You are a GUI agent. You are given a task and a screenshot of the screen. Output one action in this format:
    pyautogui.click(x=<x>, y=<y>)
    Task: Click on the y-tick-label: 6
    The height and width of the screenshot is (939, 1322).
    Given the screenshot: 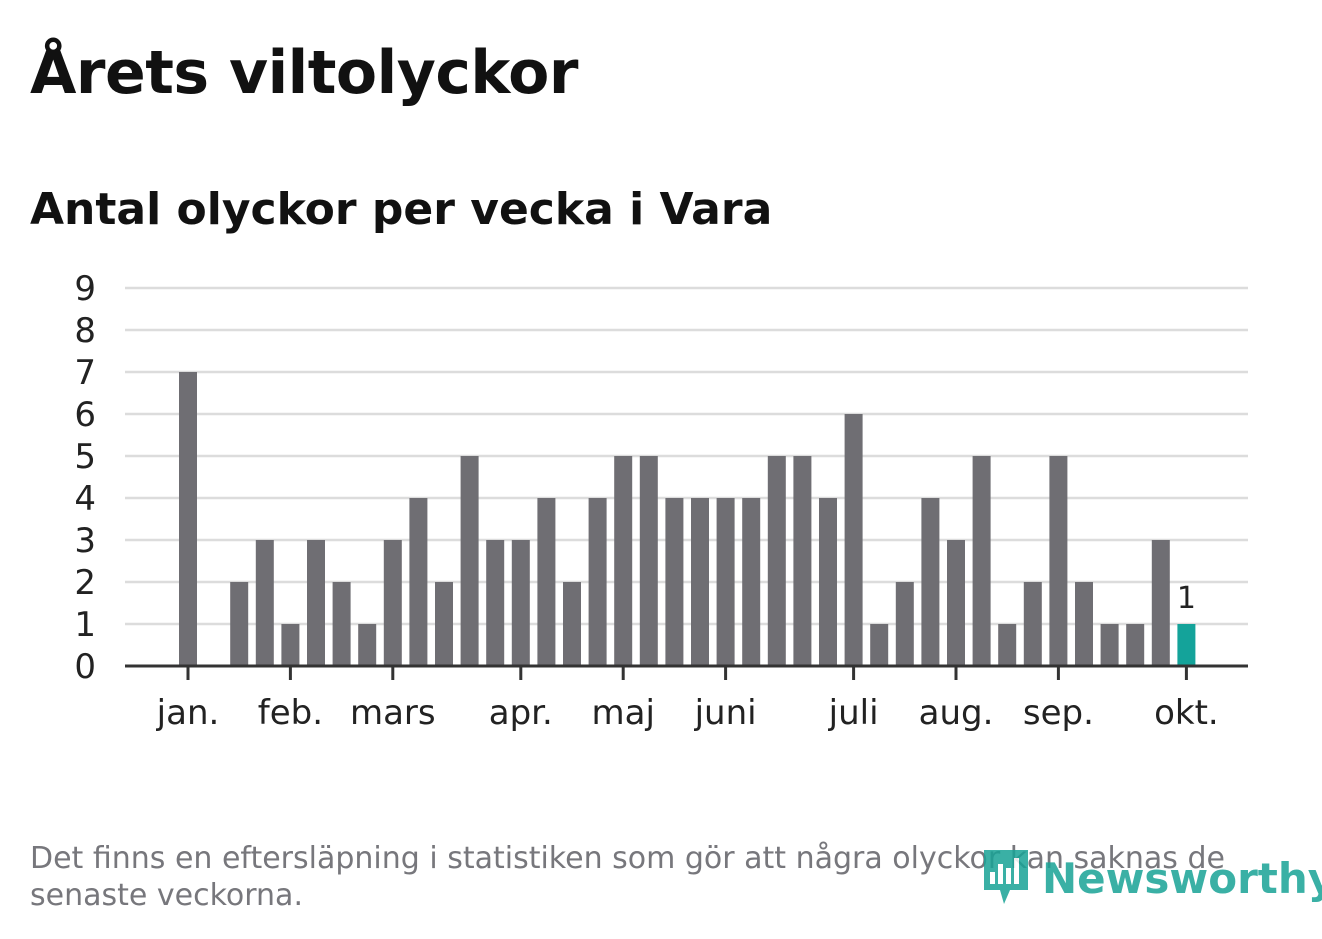 What is the action you would take?
    pyautogui.click(x=85, y=415)
    